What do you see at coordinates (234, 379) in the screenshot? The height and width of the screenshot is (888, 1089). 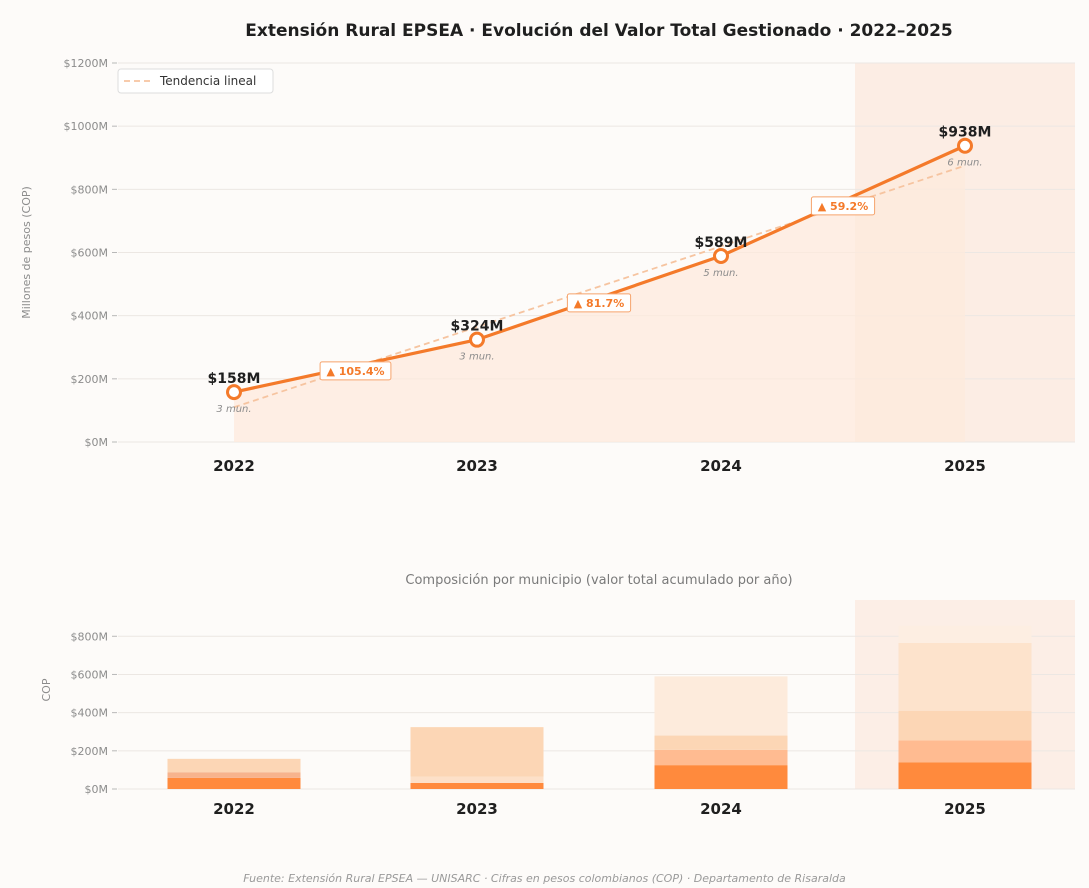 I see `value-label: $158M` at bounding box center [234, 379].